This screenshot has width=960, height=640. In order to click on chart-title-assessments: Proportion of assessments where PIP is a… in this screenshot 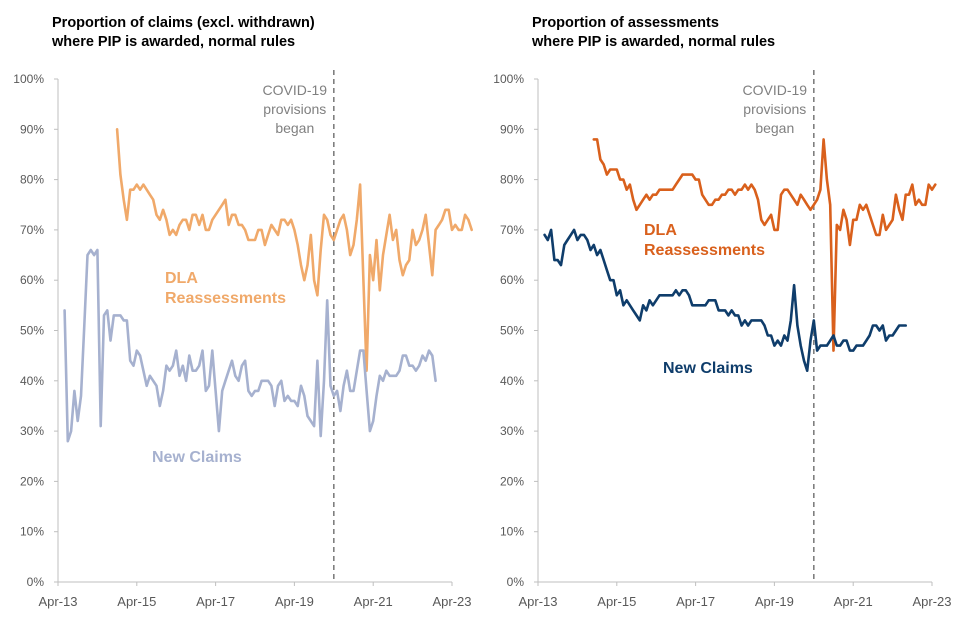, I will do `click(742, 33)`.